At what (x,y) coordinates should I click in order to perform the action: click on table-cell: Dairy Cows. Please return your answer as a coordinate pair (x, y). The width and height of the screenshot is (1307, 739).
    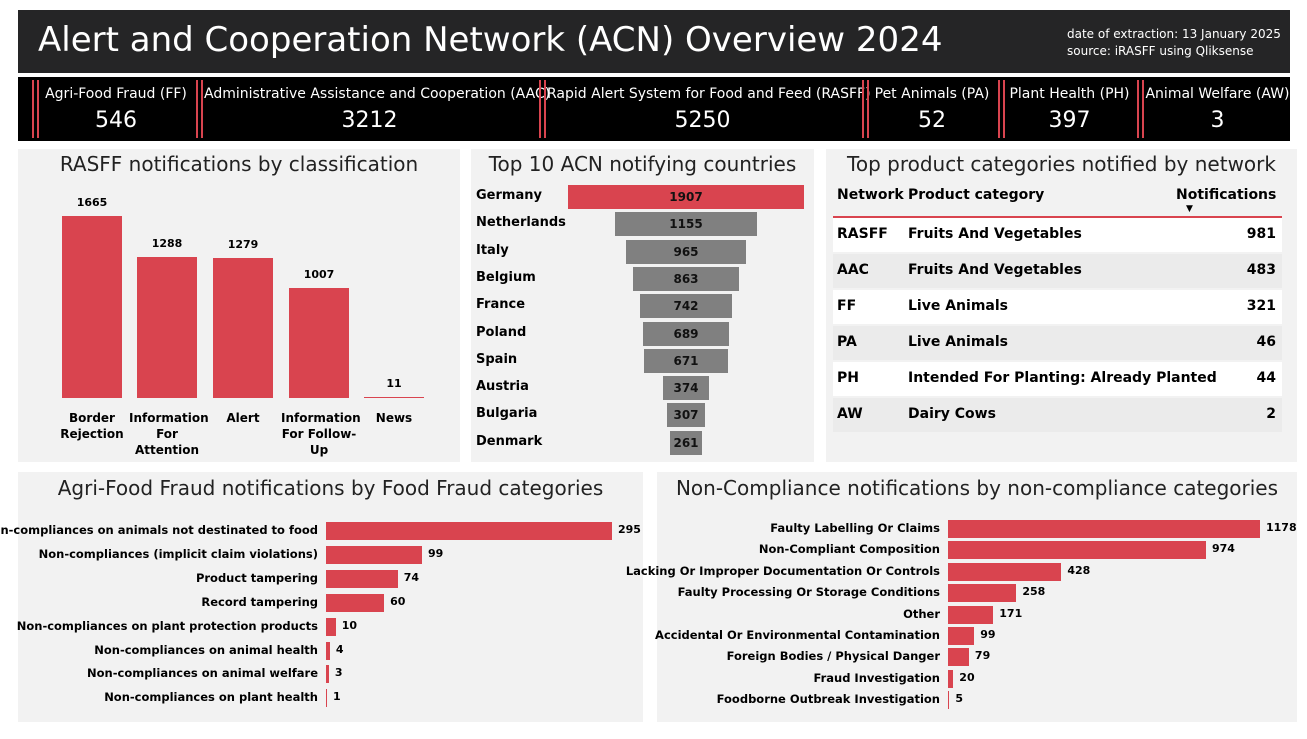
    Looking at the image, I should click on (952, 414).